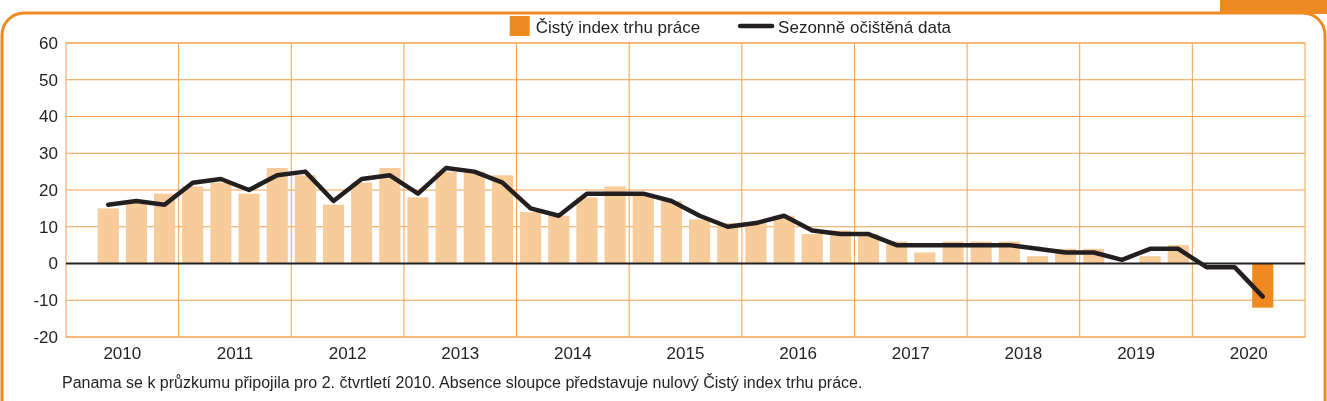 This screenshot has width=1327, height=401. I want to click on x-tick-label: 2013, so click(460, 353).